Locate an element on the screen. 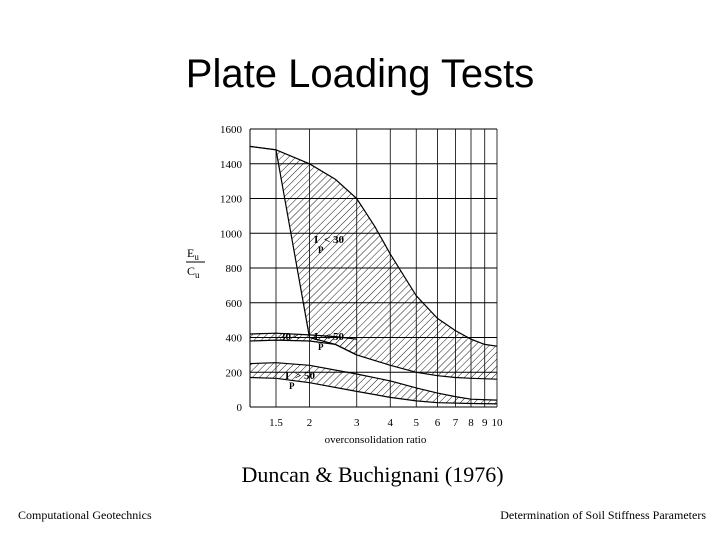 The width and height of the screenshot is (720, 540). y-tick-label: 1600 is located at coordinates (231, 130).